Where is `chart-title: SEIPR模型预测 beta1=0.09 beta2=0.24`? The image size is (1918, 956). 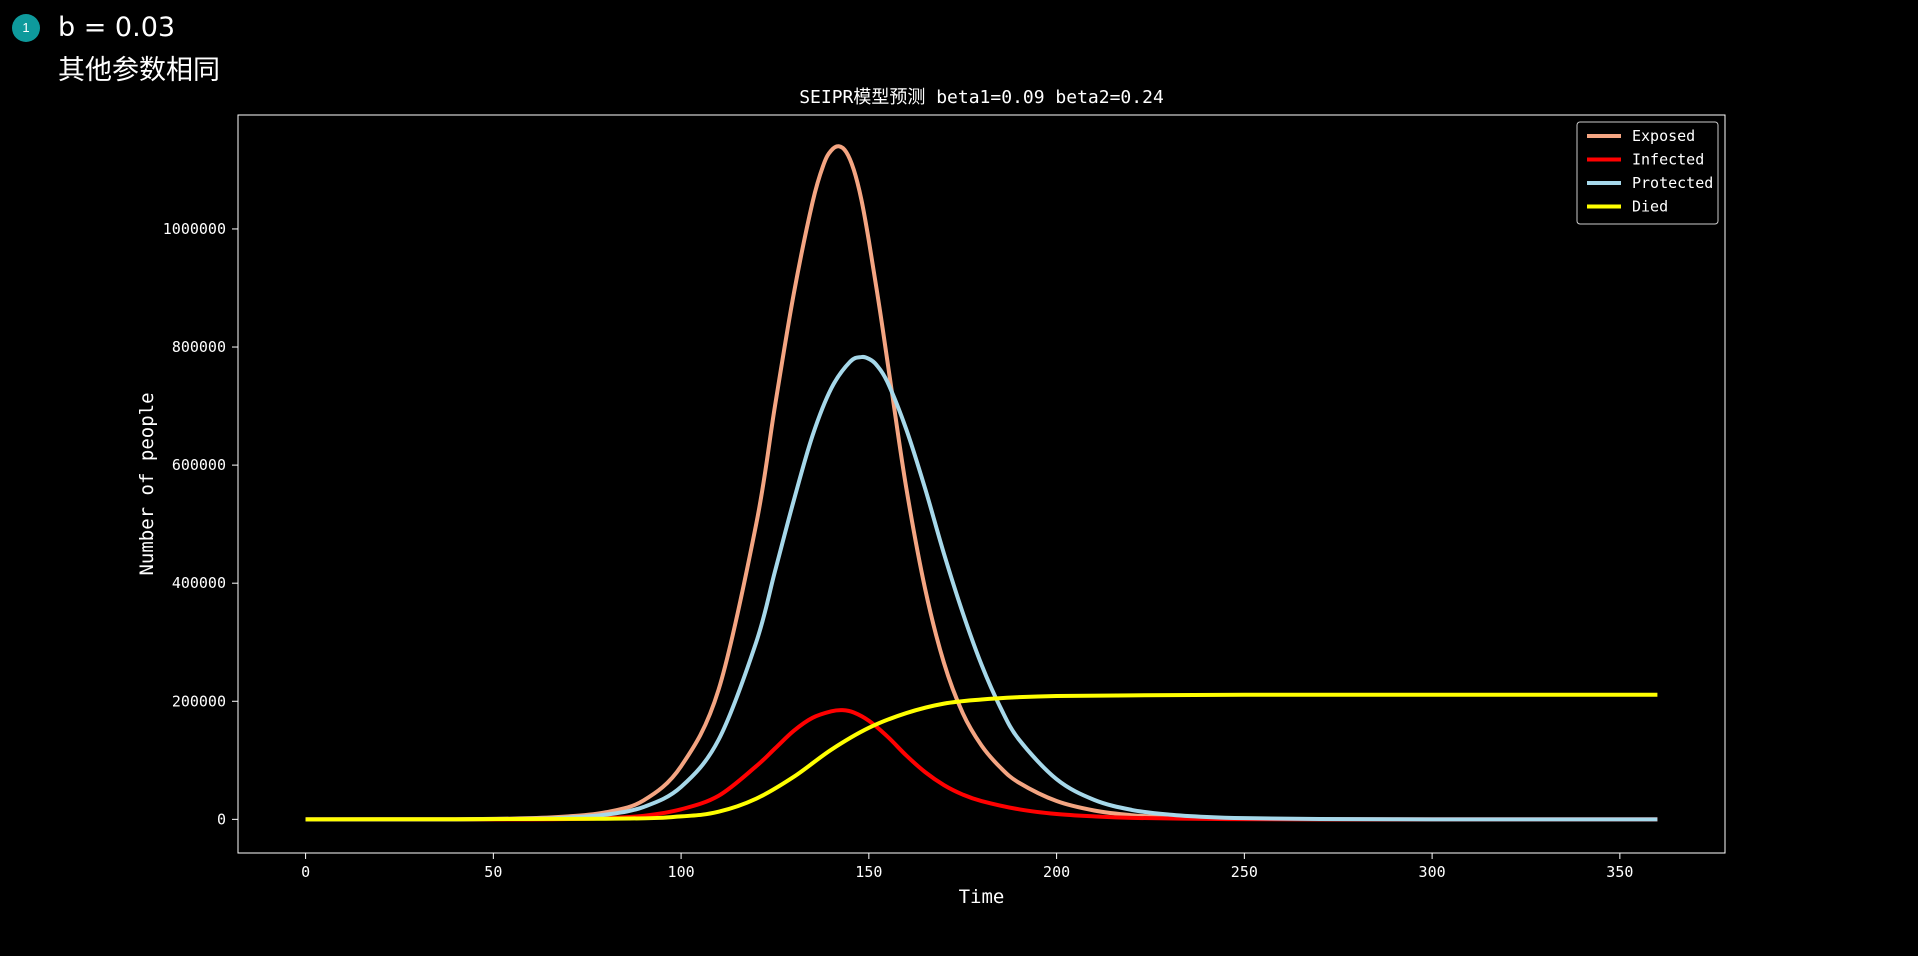
chart-title: SEIPR模型预测 beta1=0.09 beta2=0.24 is located at coordinates (981, 97).